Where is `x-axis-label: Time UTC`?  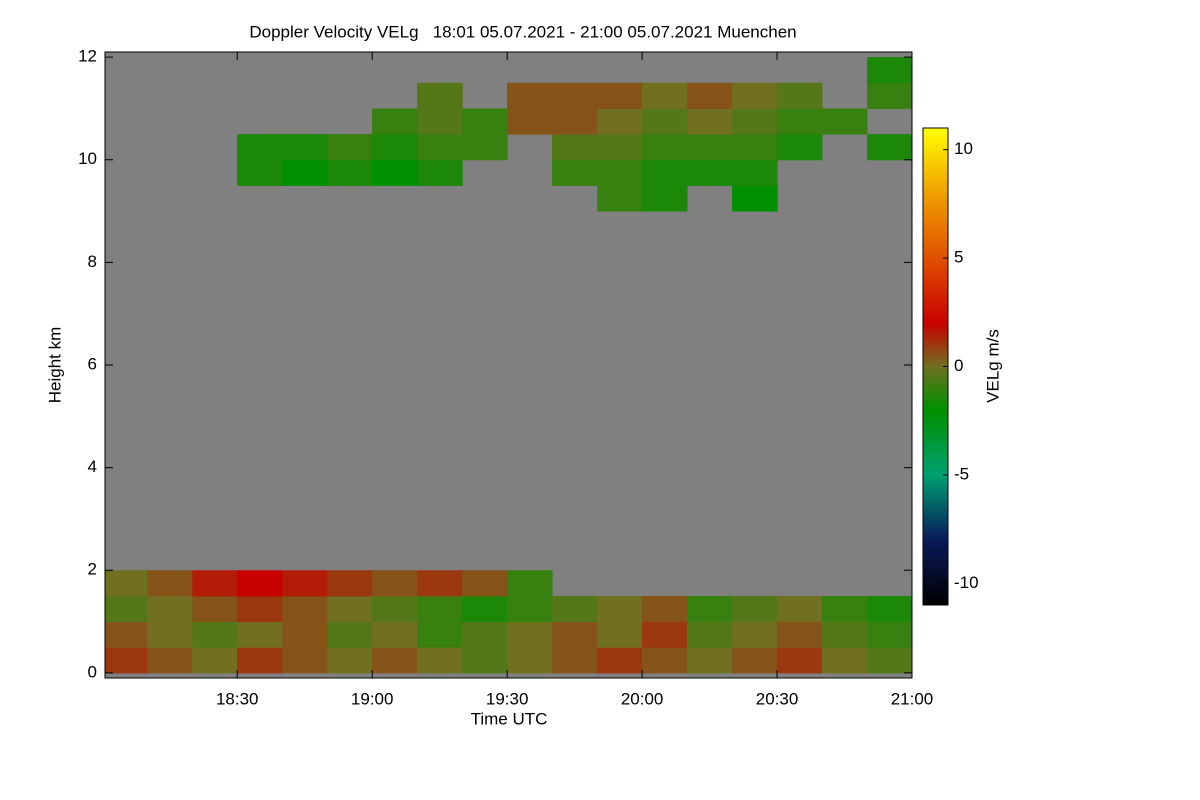 x-axis-label: Time UTC is located at coordinates (509, 718).